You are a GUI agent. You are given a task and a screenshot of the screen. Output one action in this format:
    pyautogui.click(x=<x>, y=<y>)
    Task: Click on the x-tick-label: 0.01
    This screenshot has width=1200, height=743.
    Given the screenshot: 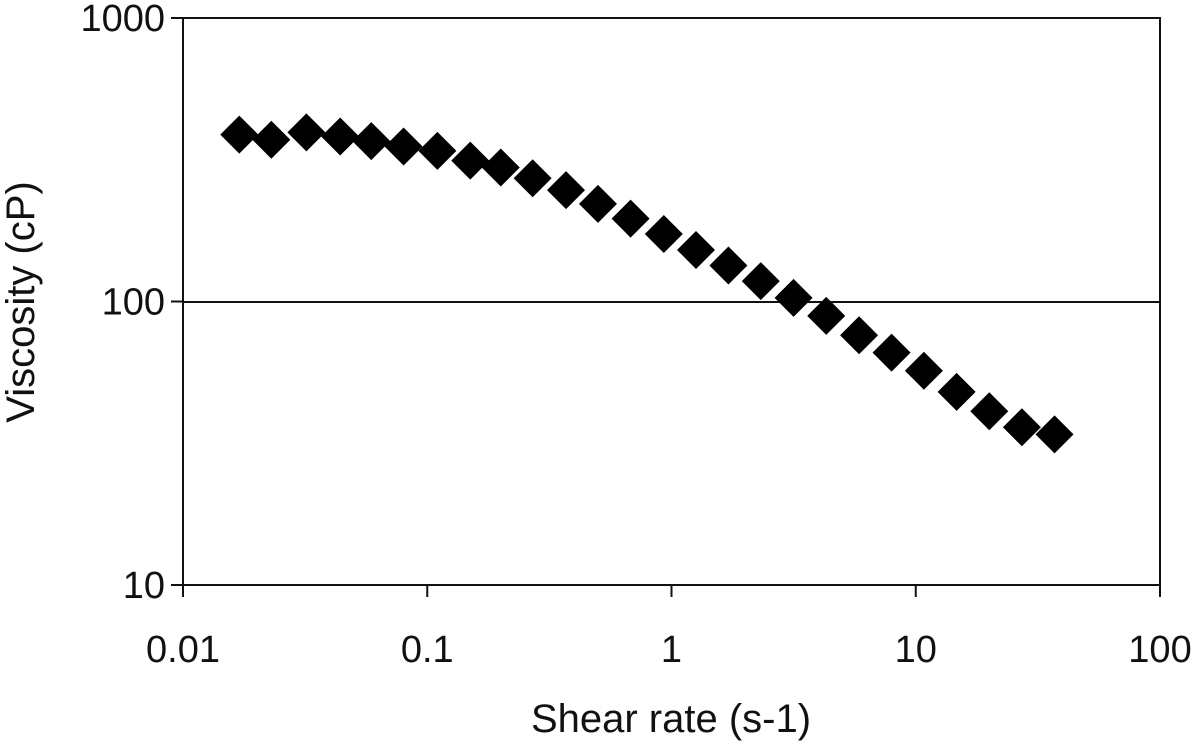 What is the action you would take?
    pyautogui.click(x=183, y=650)
    